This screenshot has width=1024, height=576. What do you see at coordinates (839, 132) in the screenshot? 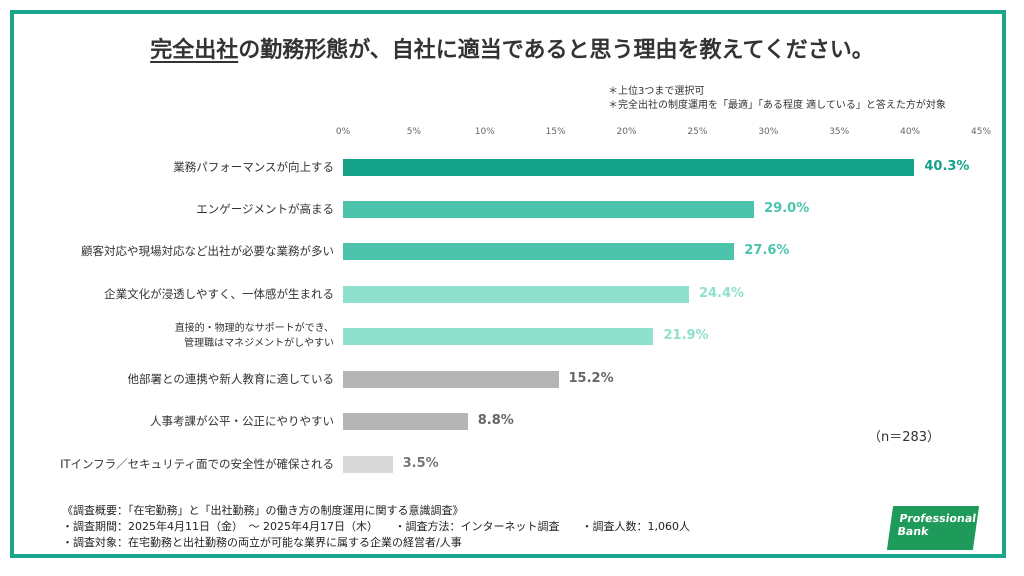
I see `x-tick-label: 35%` at bounding box center [839, 132].